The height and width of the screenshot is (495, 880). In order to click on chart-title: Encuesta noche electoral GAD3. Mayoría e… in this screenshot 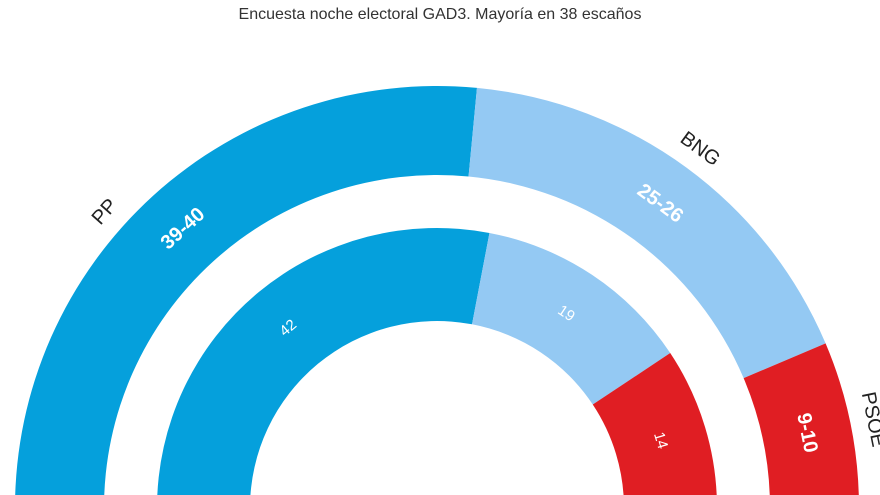, I will do `click(440, 14)`.